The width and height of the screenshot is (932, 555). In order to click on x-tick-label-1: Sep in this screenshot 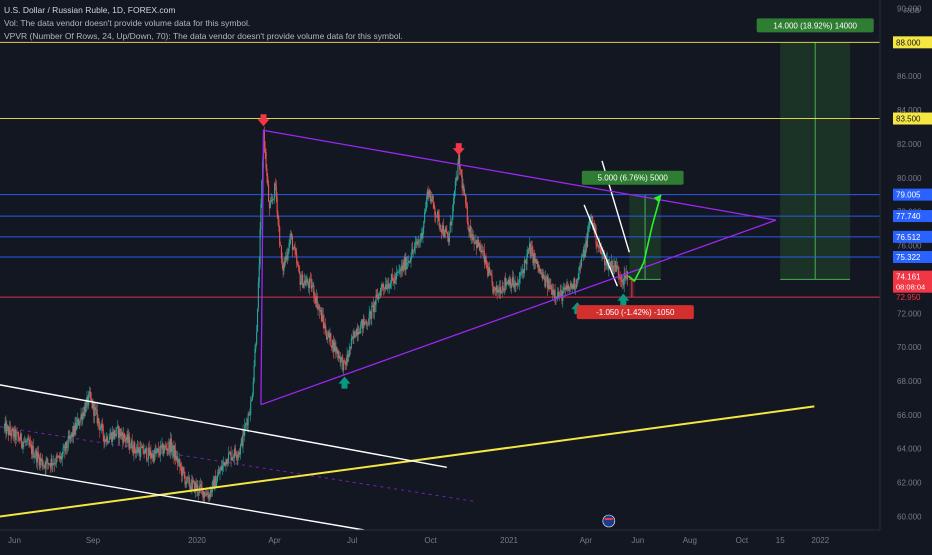, I will do `click(93, 540)`.